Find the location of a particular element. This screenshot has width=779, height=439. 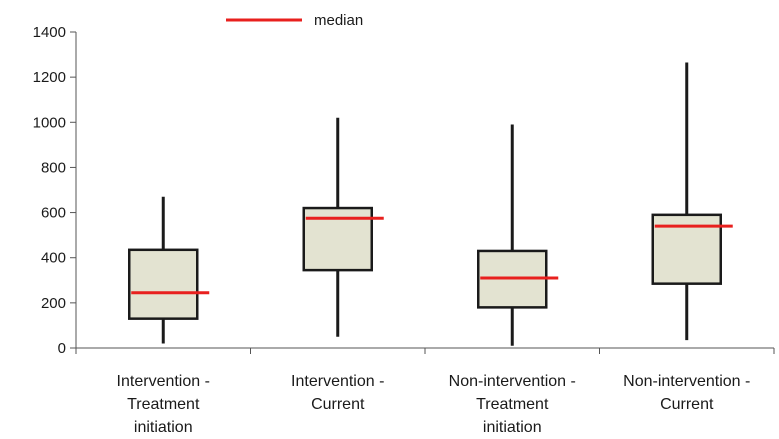

y-tick-label: 0 is located at coordinates (62, 348).